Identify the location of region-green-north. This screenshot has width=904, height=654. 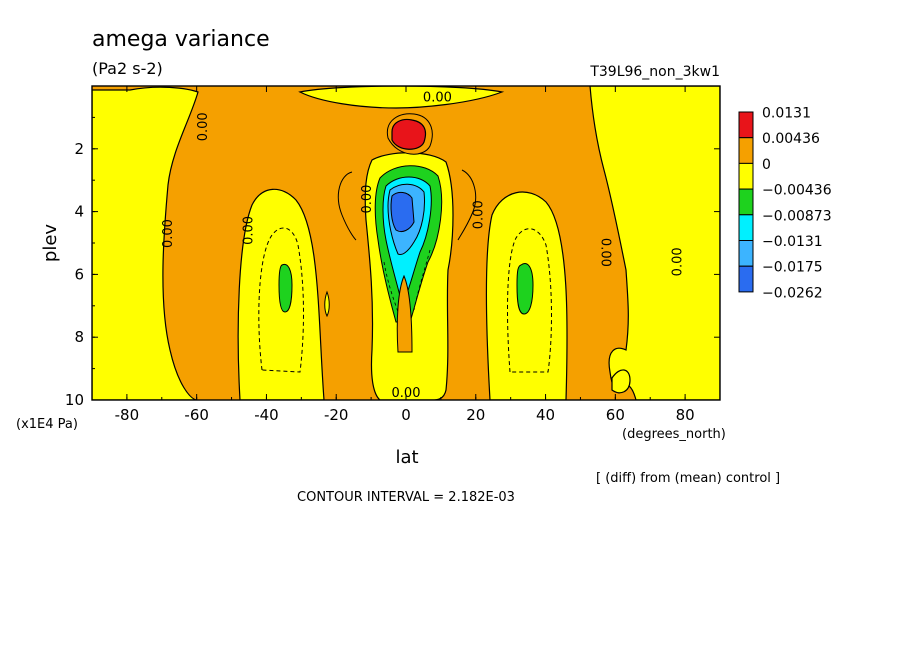
(525, 289).